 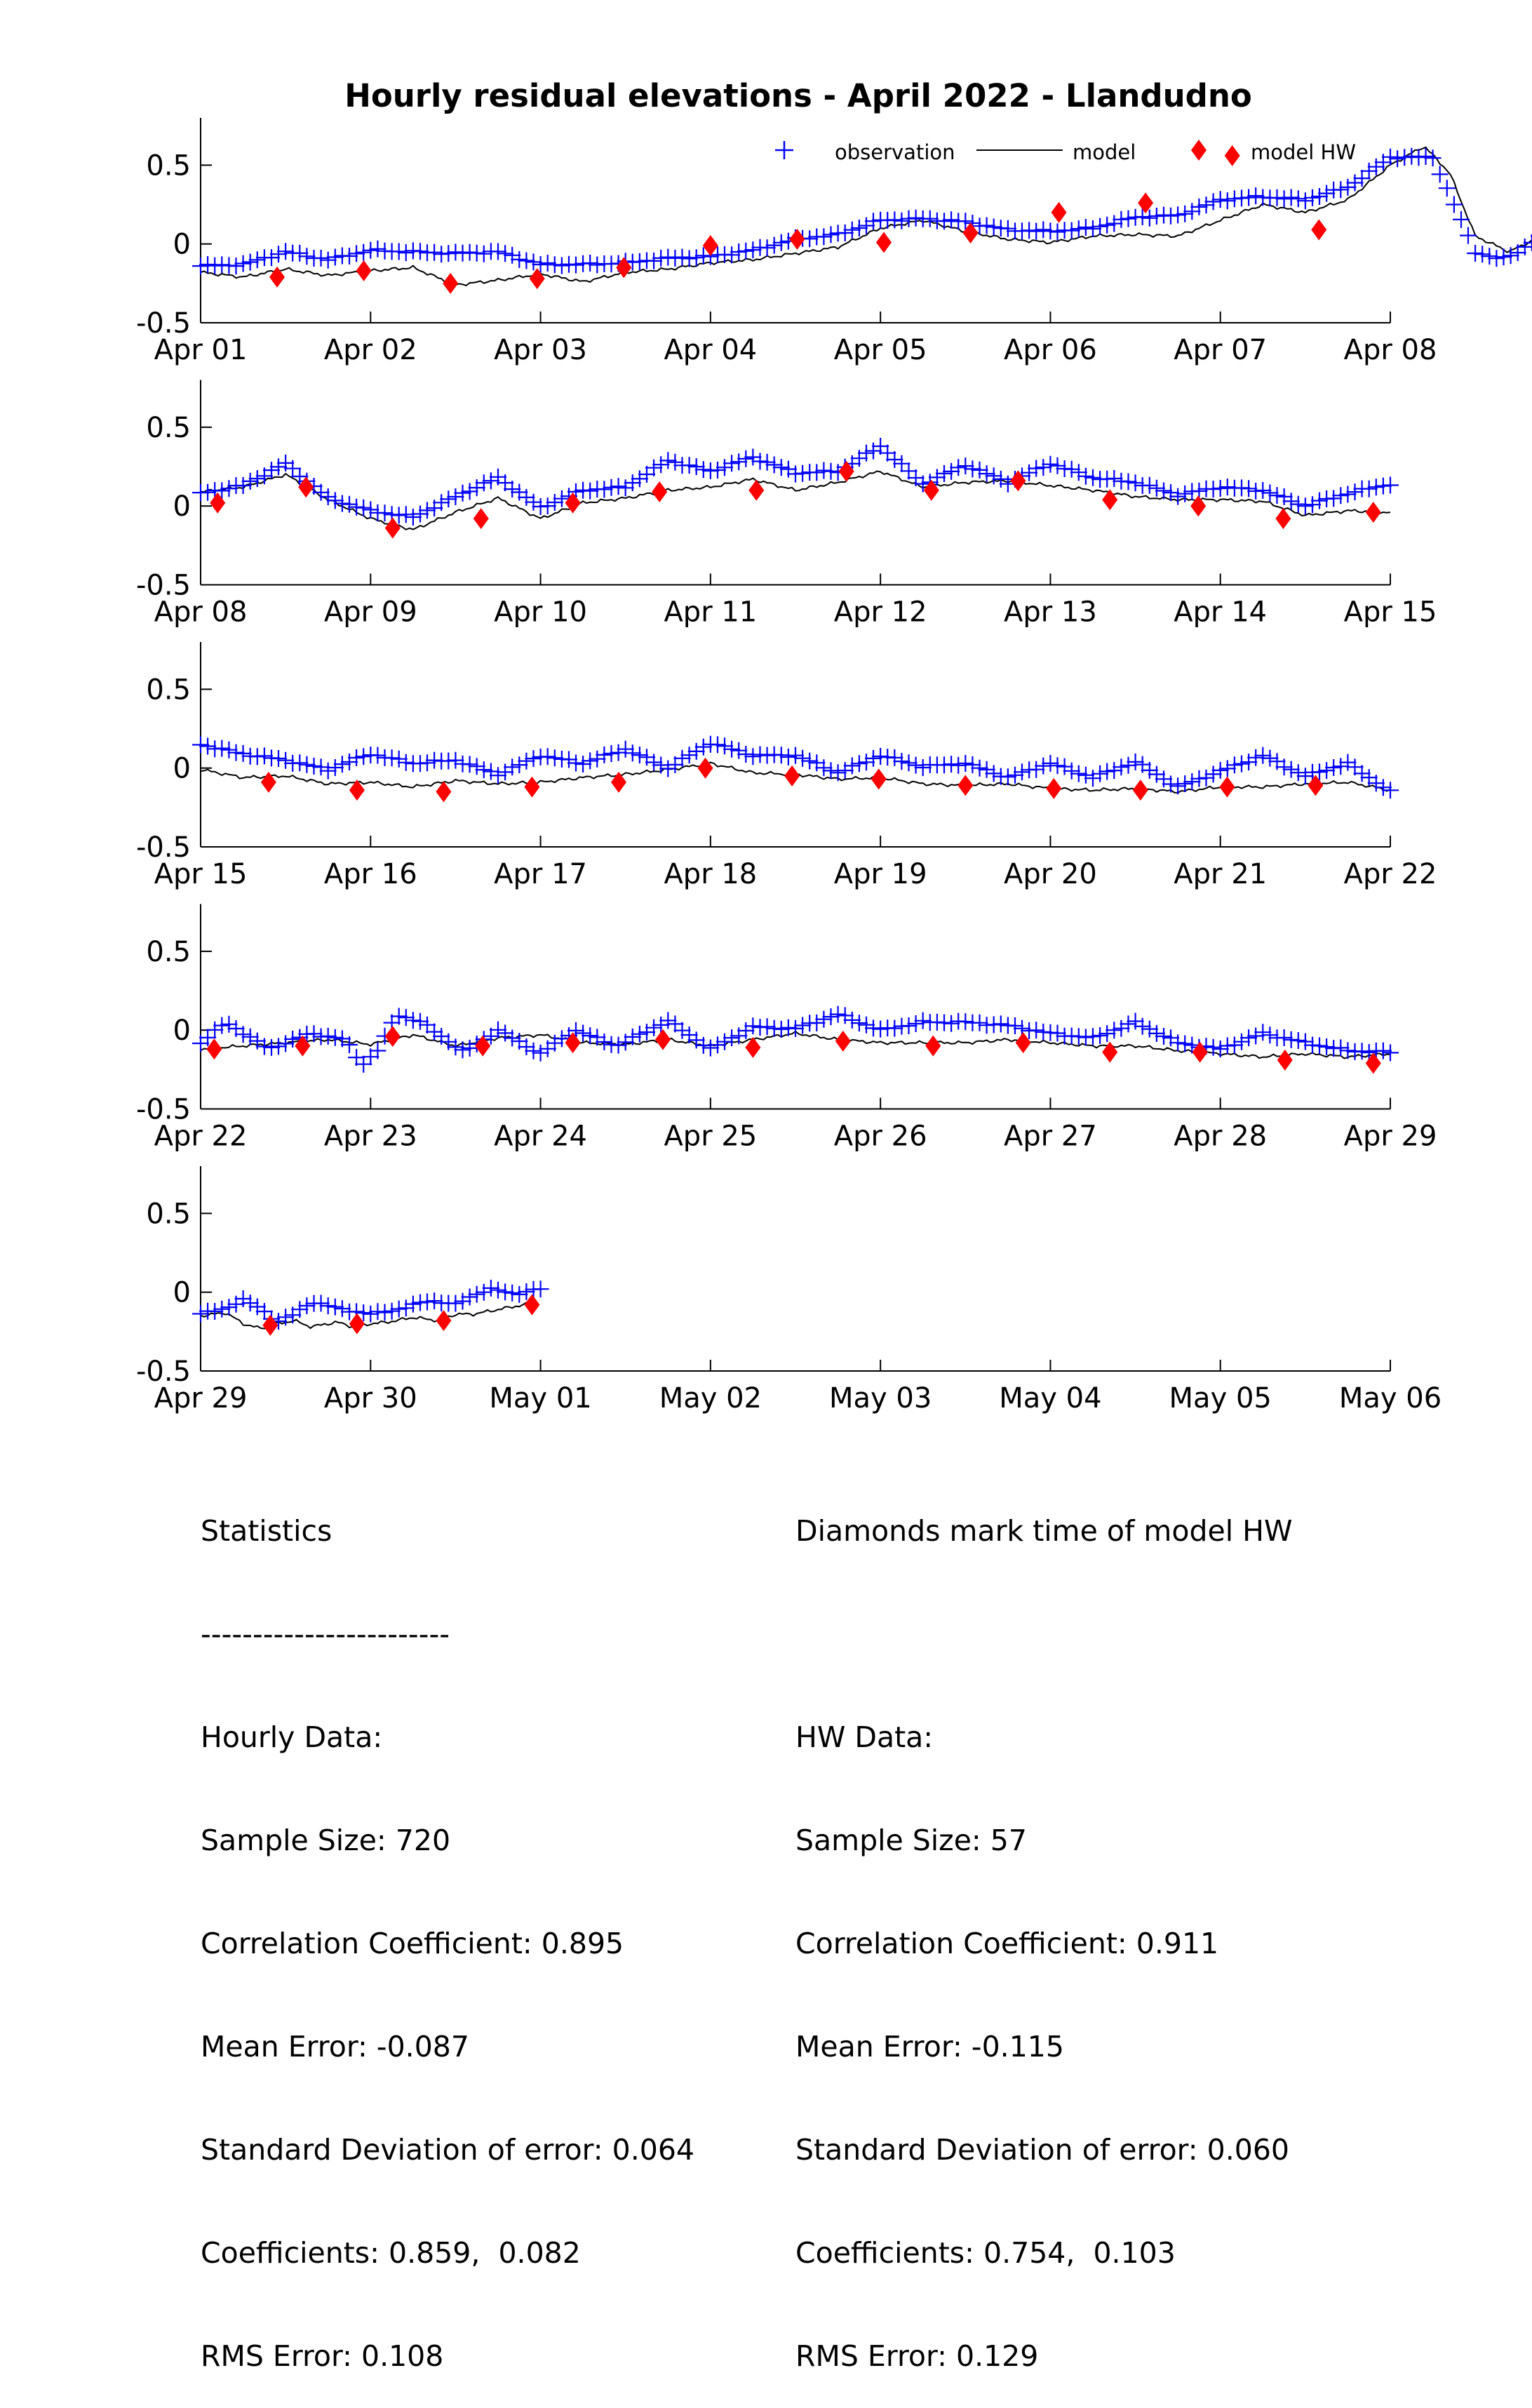 I want to click on y-tick-label: 0.5, so click(x=168, y=690).